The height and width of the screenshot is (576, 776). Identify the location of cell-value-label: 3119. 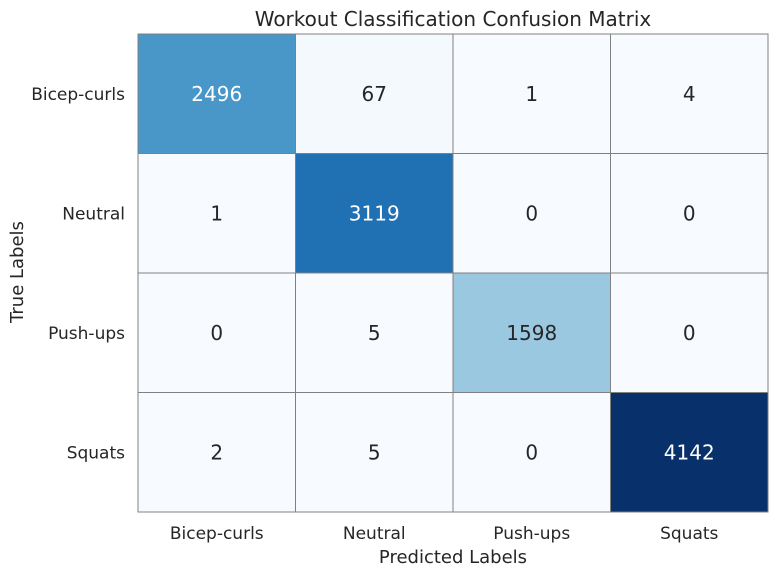
(374, 213).